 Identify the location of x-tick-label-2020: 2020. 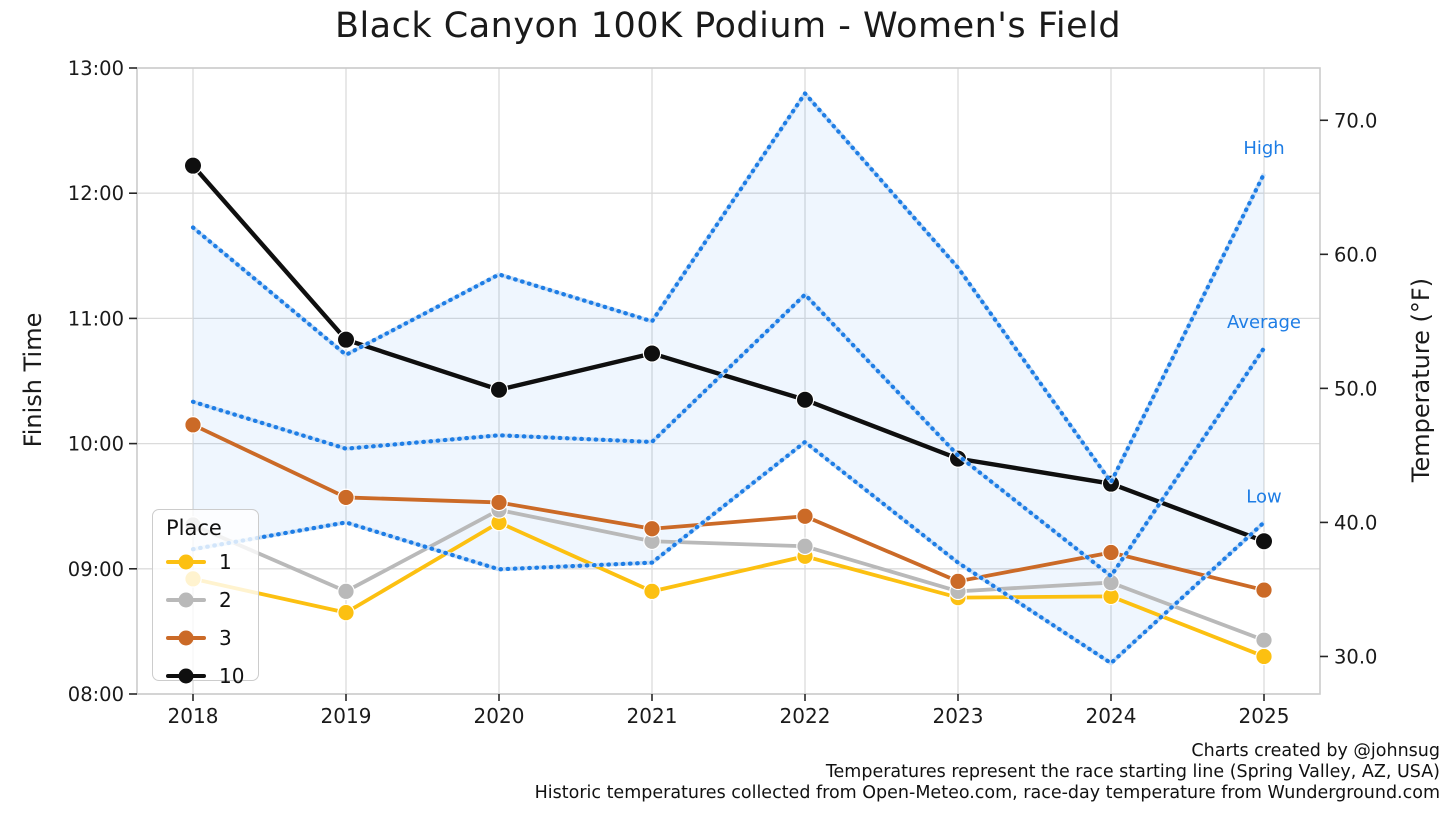
(499, 716).